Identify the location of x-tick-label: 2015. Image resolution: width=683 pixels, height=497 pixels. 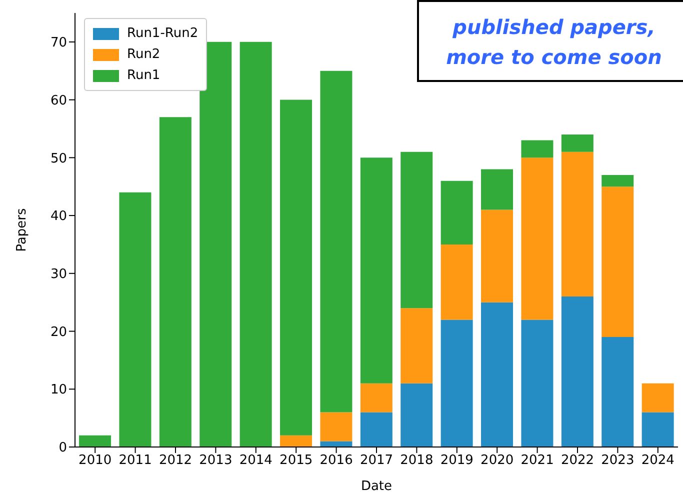
(296, 460).